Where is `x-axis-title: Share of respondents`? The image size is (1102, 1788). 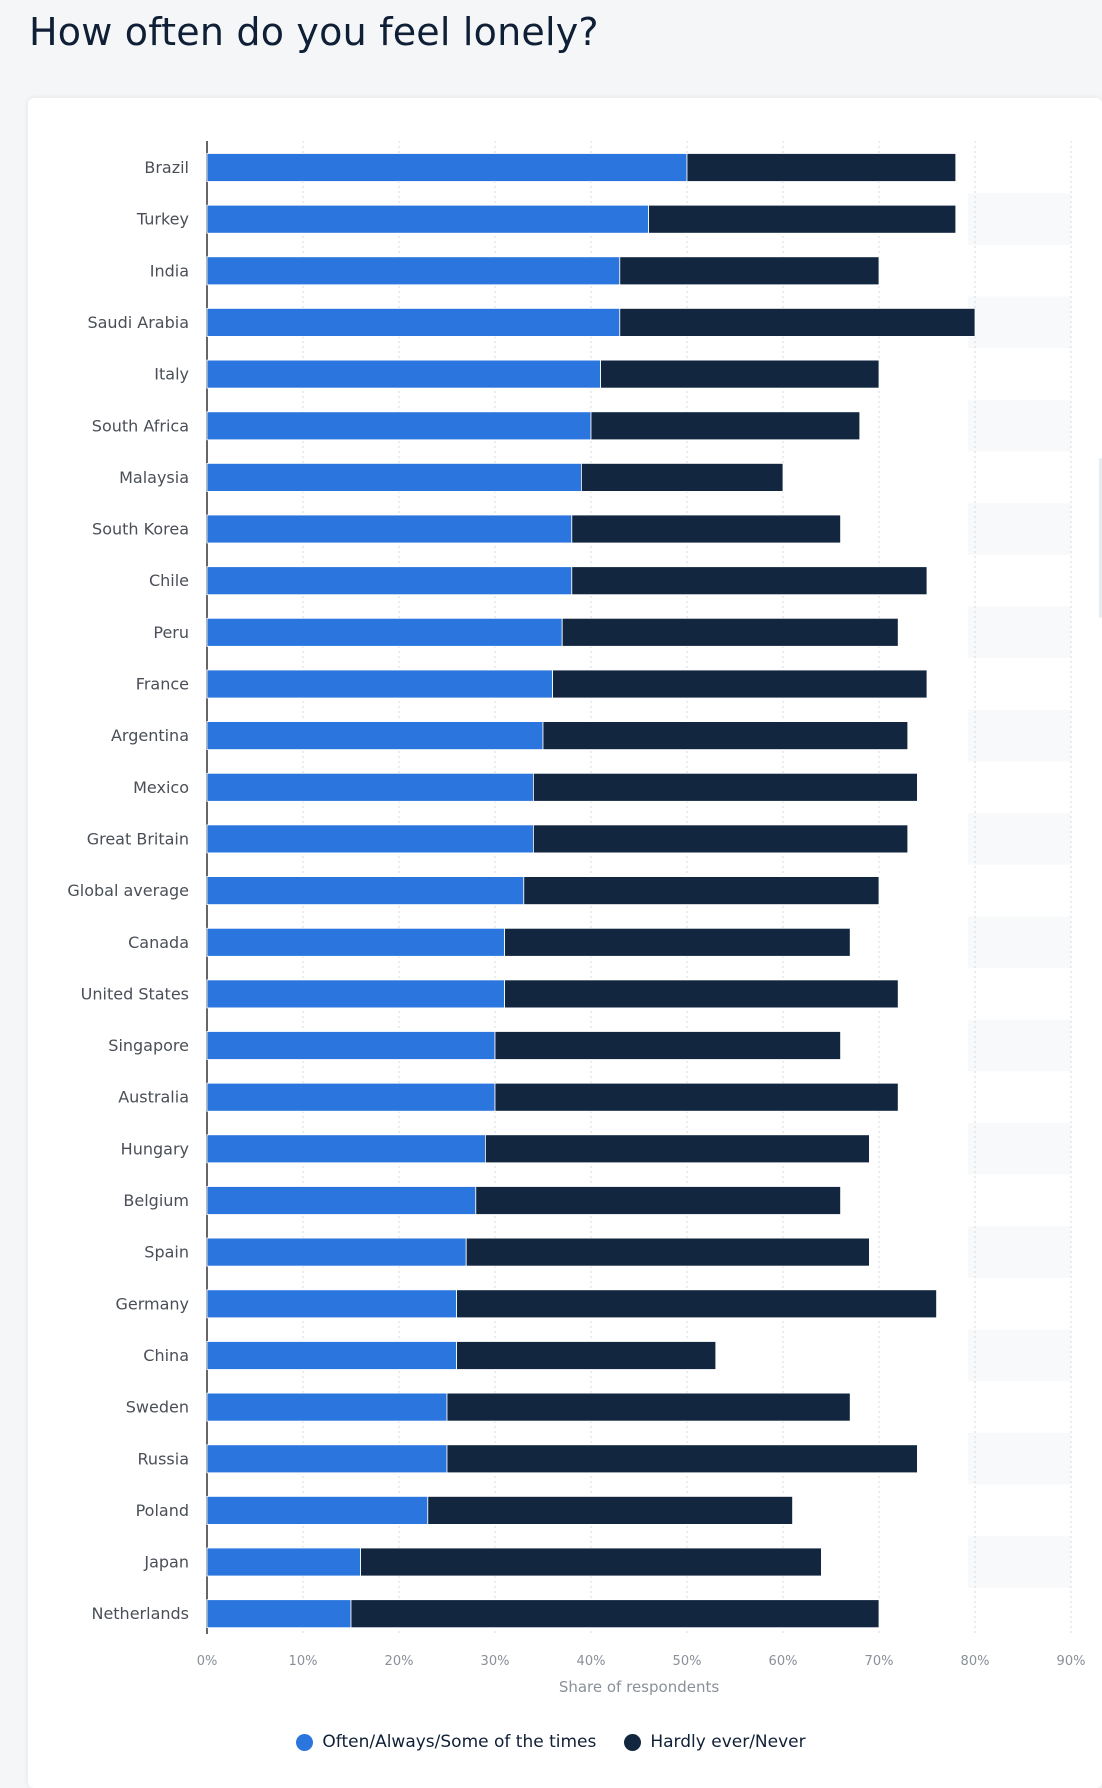
x-axis-title: Share of respondents is located at coordinates (639, 1687).